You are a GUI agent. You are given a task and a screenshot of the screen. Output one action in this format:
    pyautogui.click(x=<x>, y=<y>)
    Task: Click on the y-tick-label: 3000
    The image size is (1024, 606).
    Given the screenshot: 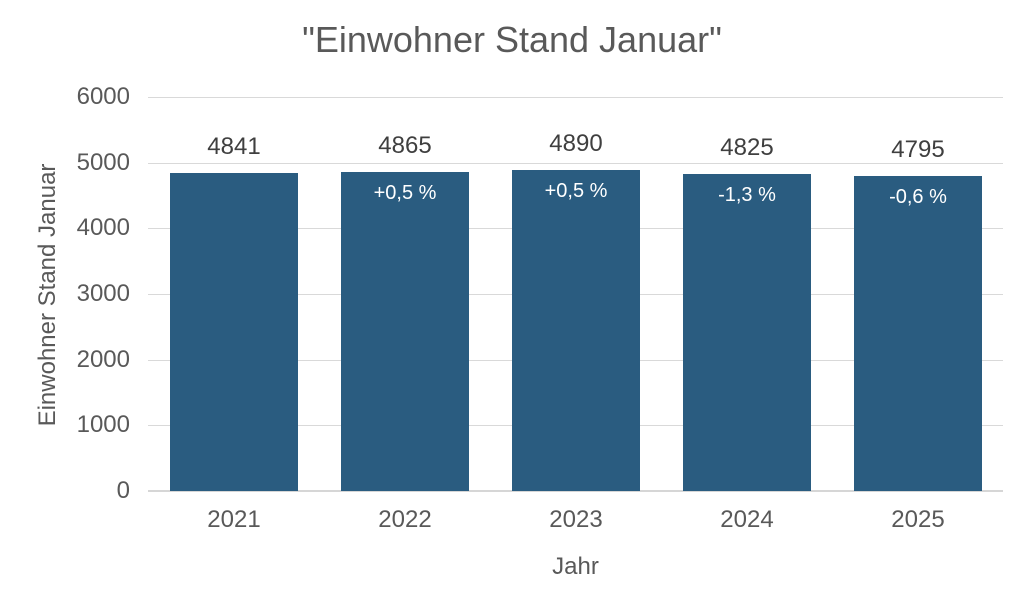 What is the action you would take?
    pyautogui.click(x=103, y=293)
    